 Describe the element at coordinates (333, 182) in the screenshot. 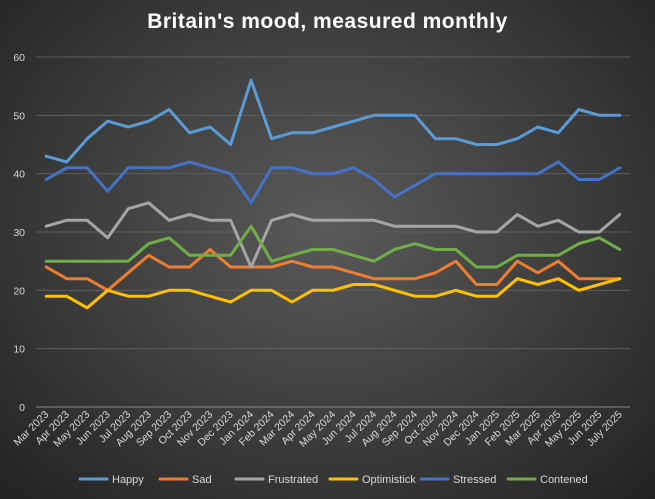

I see `series-line-stressed` at that location.